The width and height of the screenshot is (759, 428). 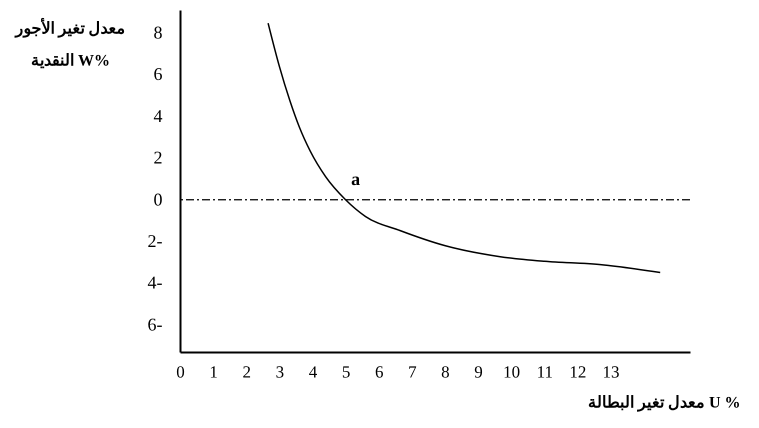 What do you see at coordinates (664, 403) in the screenshot?
I see `x-axis-title: معدل تغير البطالة U %` at bounding box center [664, 403].